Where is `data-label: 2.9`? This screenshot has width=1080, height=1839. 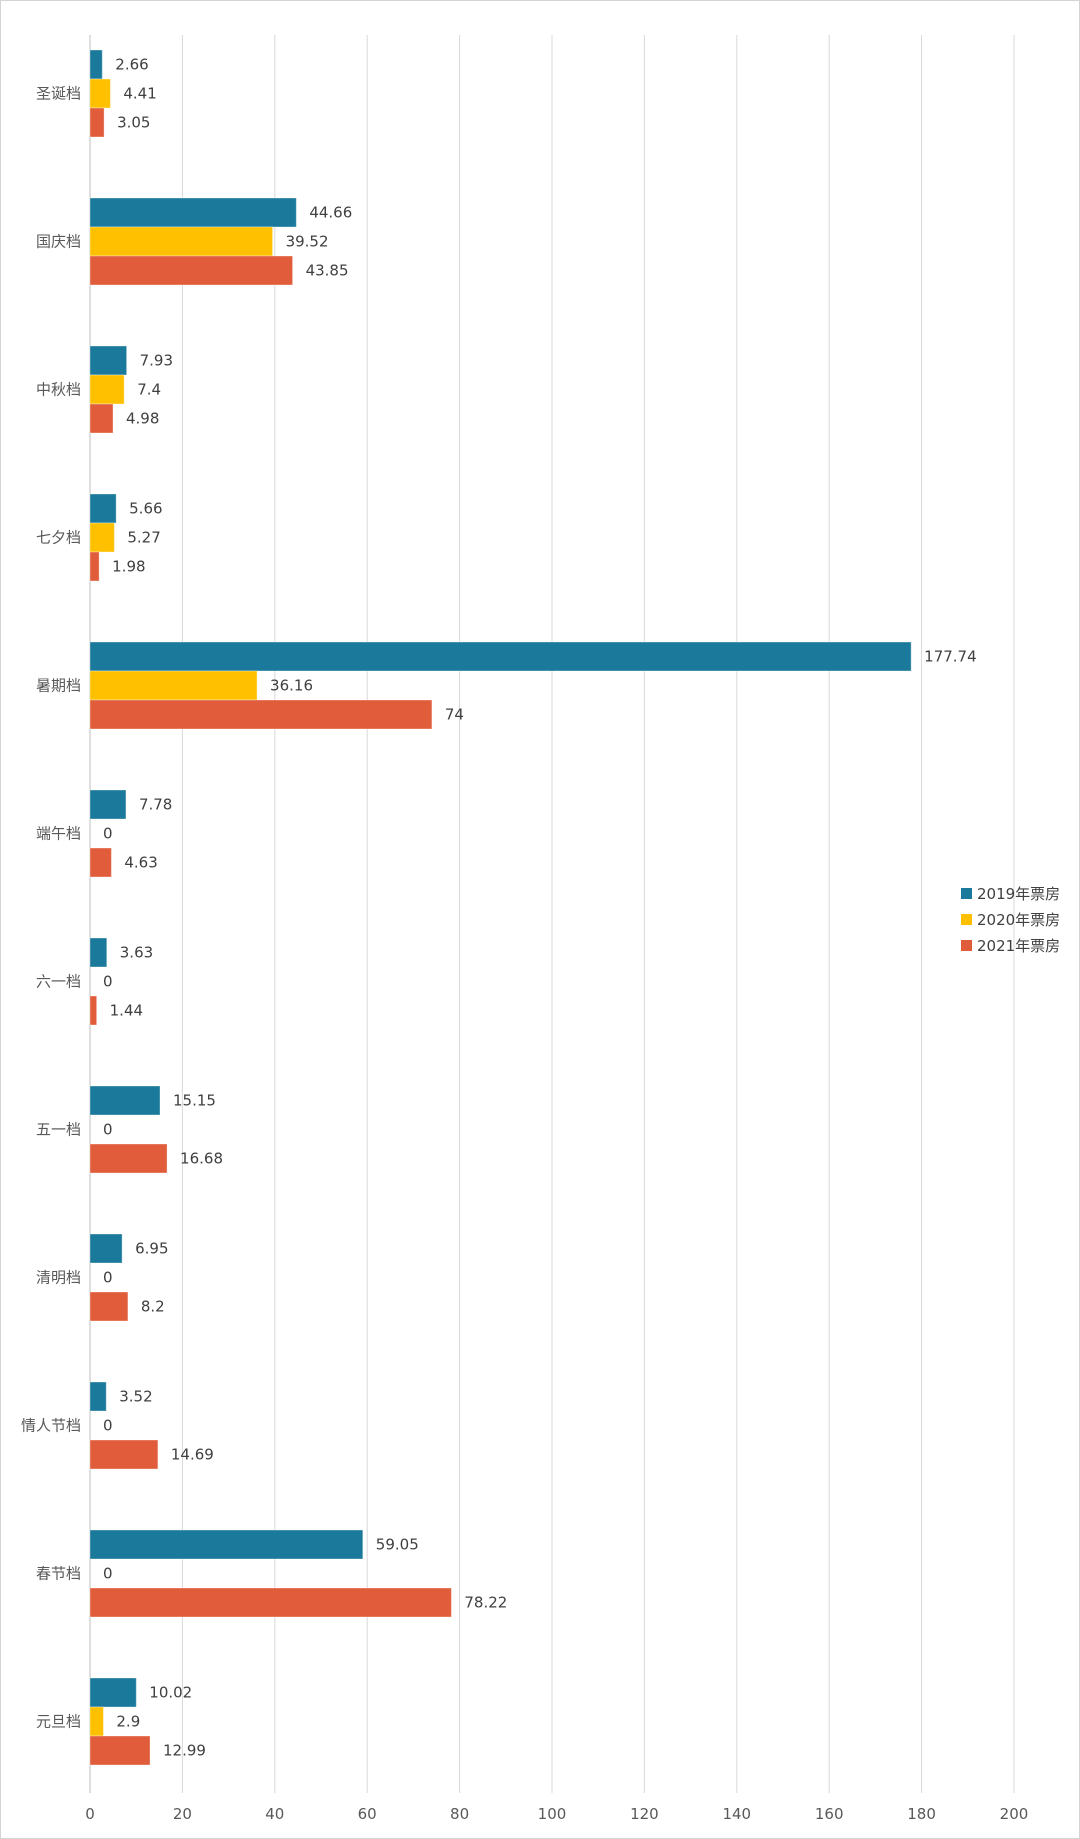 data-label: 2.9 is located at coordinates (128, 1722).